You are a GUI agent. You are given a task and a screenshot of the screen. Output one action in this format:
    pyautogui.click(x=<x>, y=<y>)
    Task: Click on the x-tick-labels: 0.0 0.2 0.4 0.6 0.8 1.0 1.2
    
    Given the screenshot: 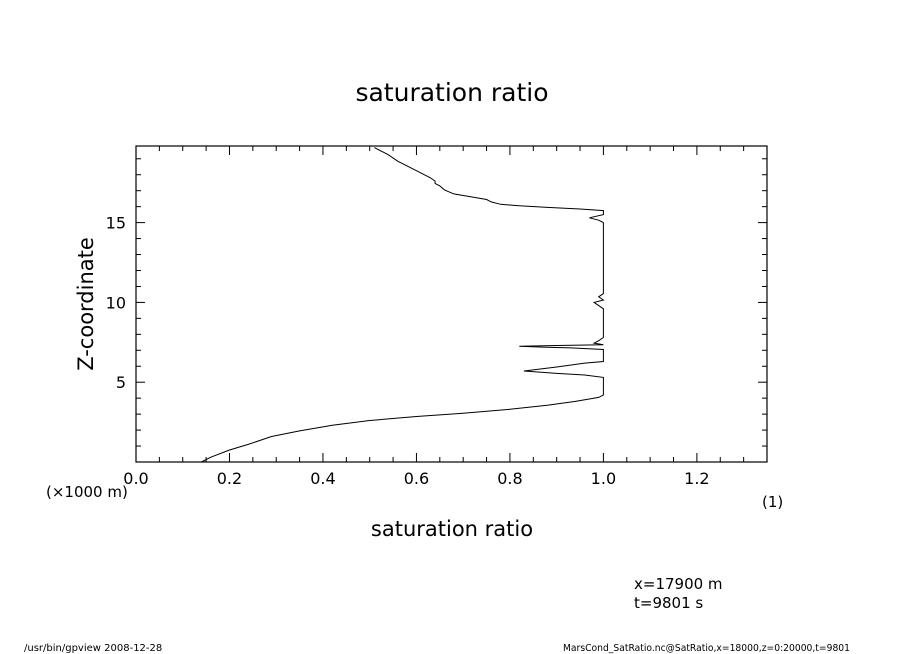 What is the action you would take?
    pyautogui.click(x=416, y=478)
    